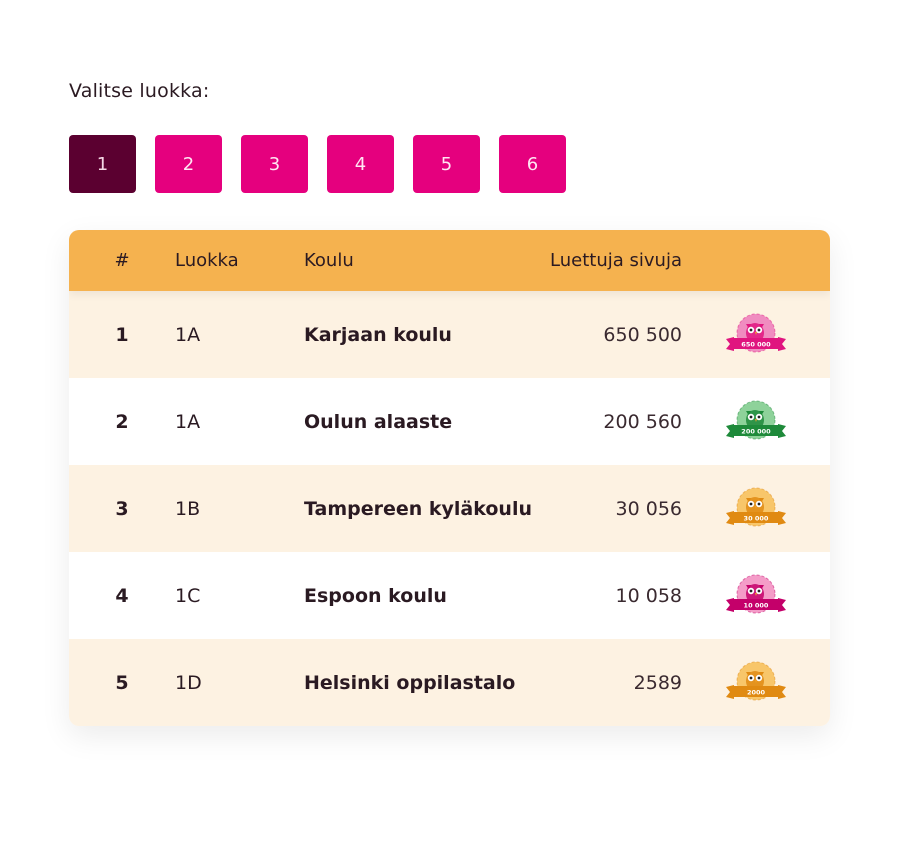 The image size is (899, 849). I want to click on table-row: 2 1A Oulun alaaste 200 560, so click(449, 421).